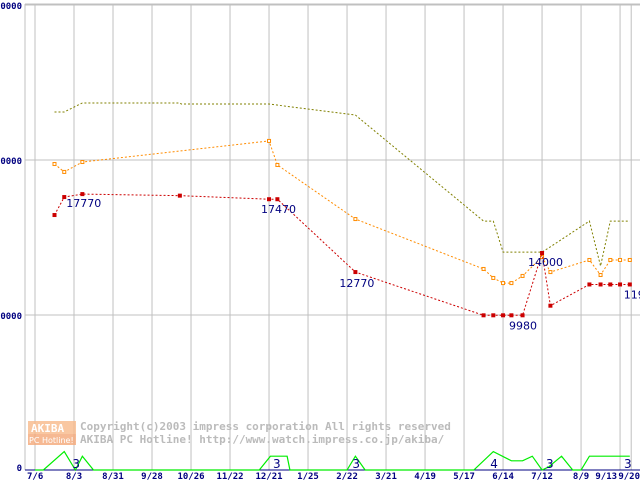 Image resolution: width=640 pixels, height=480 pixels. What do you see at coordinates (268, 476) in the screenshot?
I see `x-tick-label: 12/21` at bounding box center [268, 476].